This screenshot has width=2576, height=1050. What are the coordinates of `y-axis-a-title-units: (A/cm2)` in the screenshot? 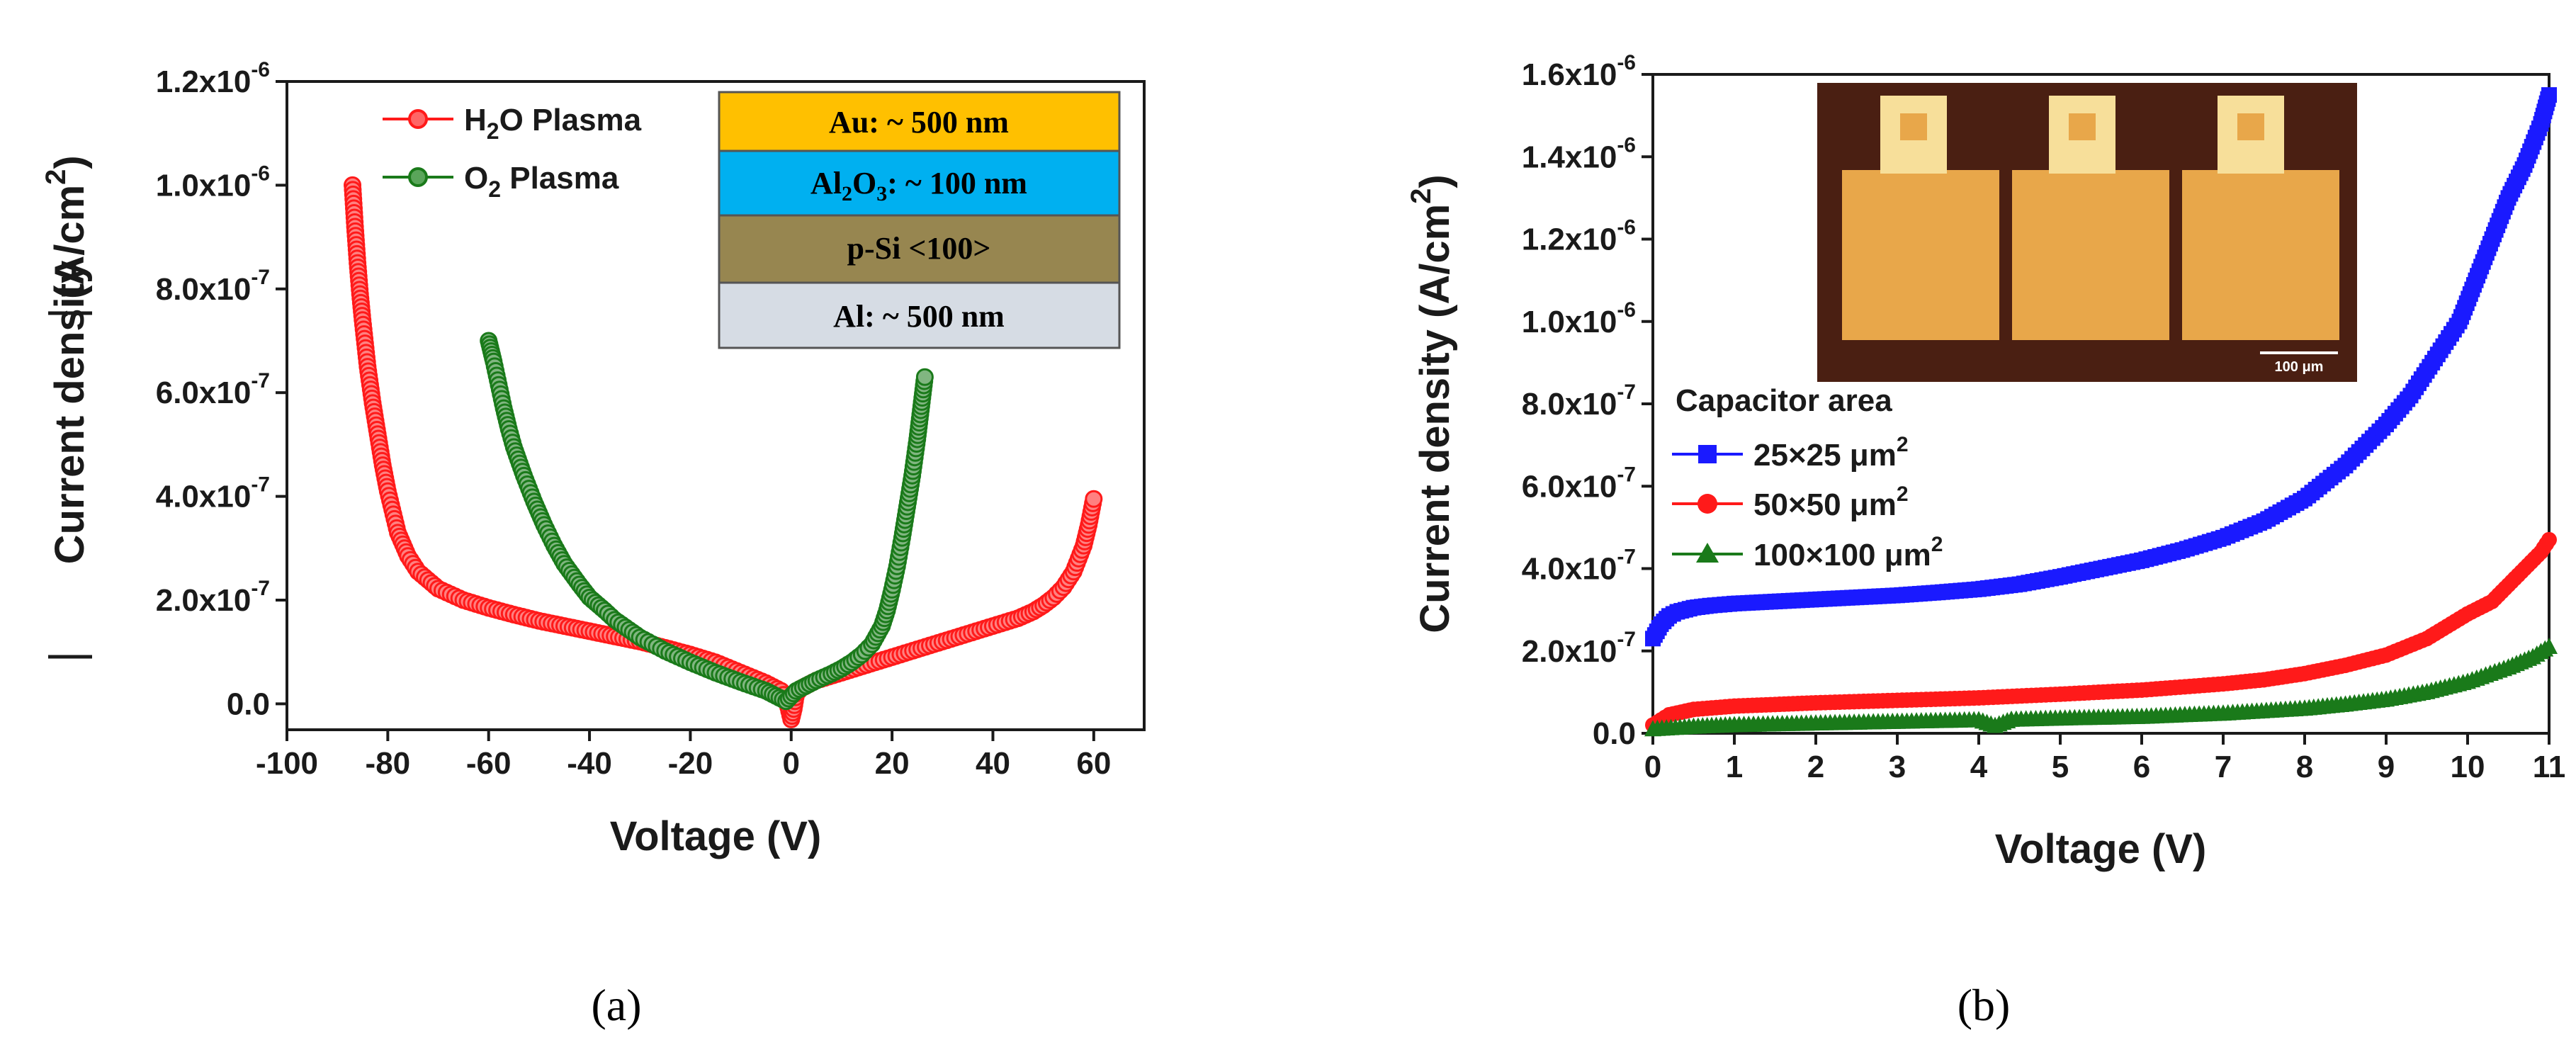 It's located at (66, 227).